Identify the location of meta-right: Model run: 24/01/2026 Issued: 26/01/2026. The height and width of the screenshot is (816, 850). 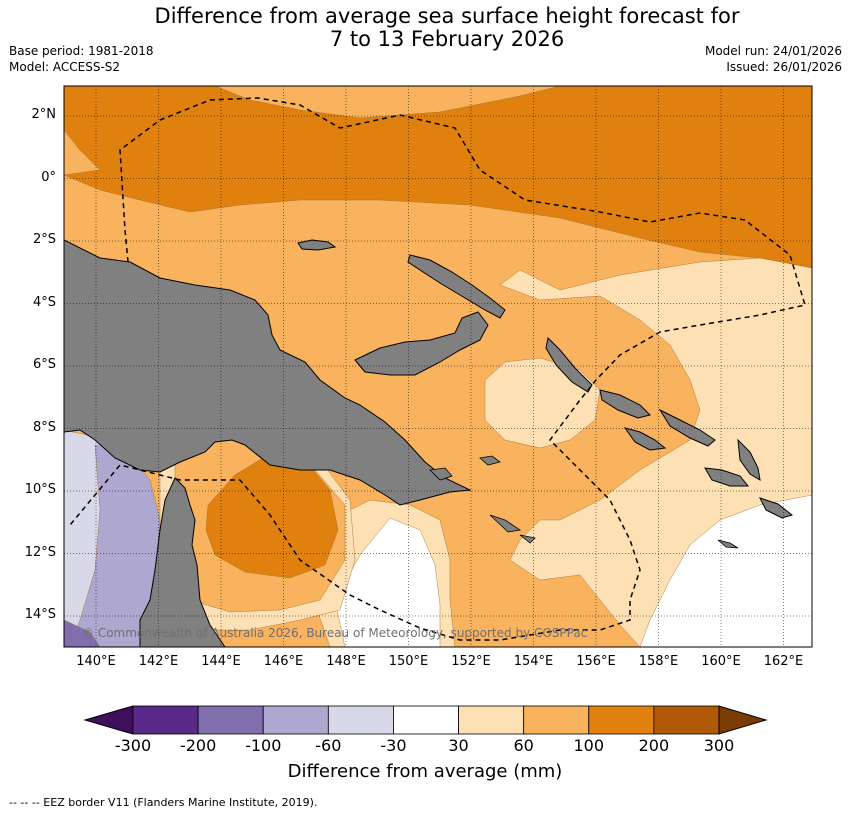
(773, 59).